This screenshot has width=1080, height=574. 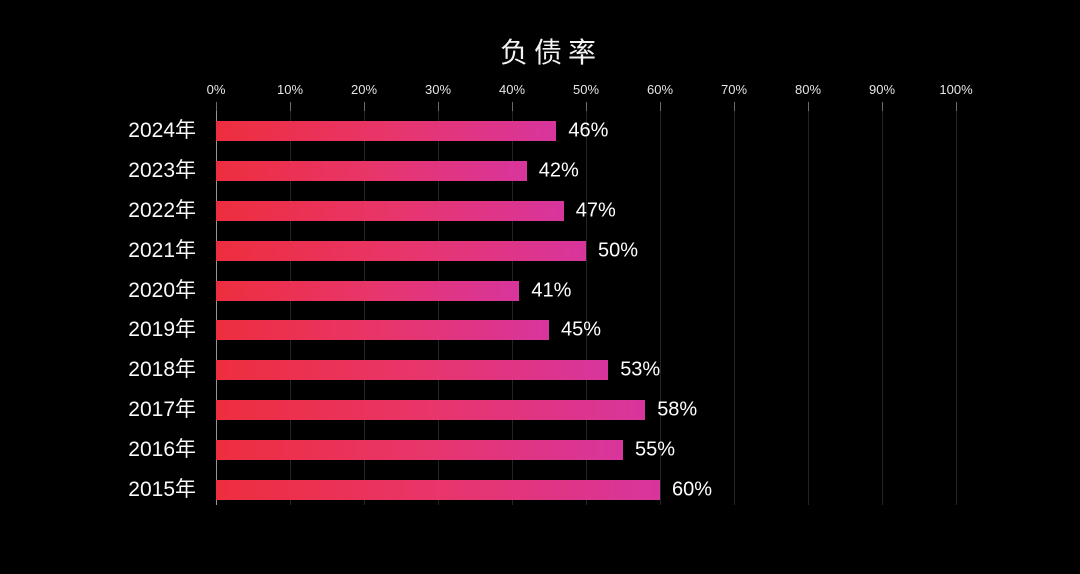 What do you see at coordinates (290, 89) in the screenshot?
I see `x-axis-tick-label: 10%` at bounding box center [290, 89].